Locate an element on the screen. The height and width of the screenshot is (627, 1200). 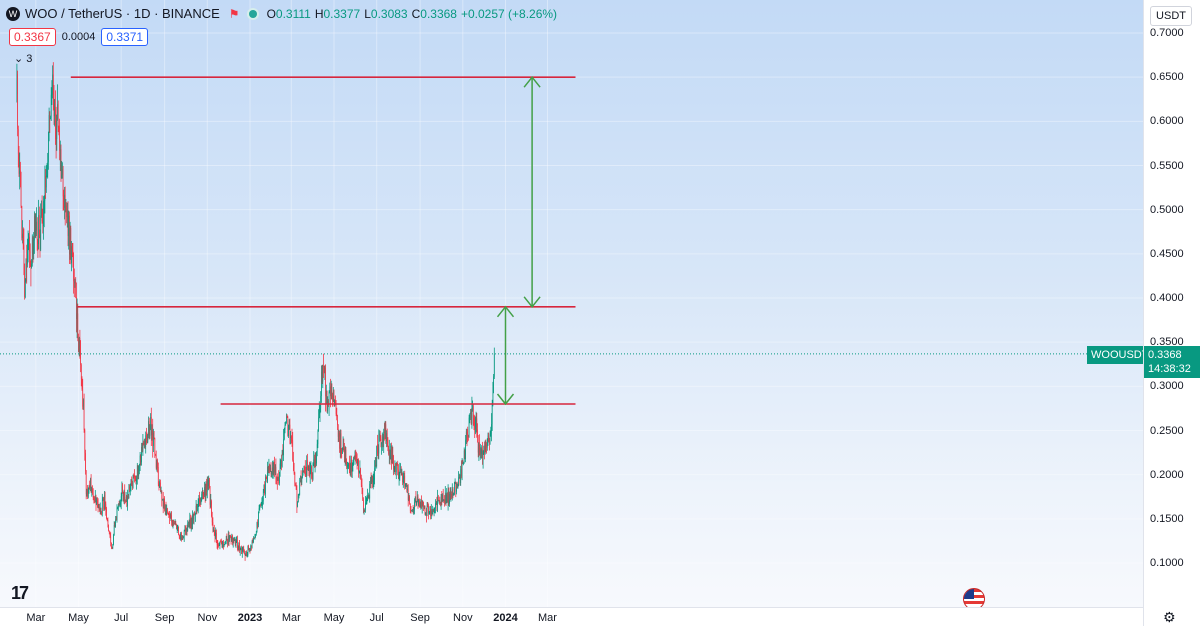
symbol-title: WOO / TetherUS · 1D · BINANCE is located at coordinates (122, 13).